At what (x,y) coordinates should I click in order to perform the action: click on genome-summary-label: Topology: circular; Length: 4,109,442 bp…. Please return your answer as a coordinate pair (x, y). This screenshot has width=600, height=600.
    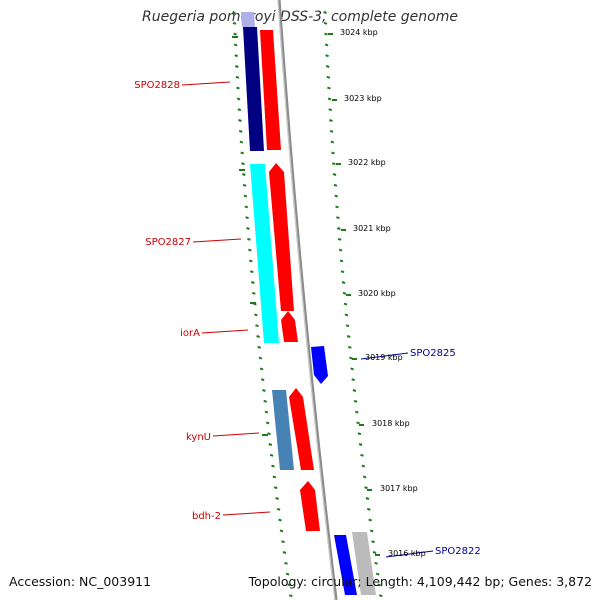
    Looking at the image, I should click on (420, 581).